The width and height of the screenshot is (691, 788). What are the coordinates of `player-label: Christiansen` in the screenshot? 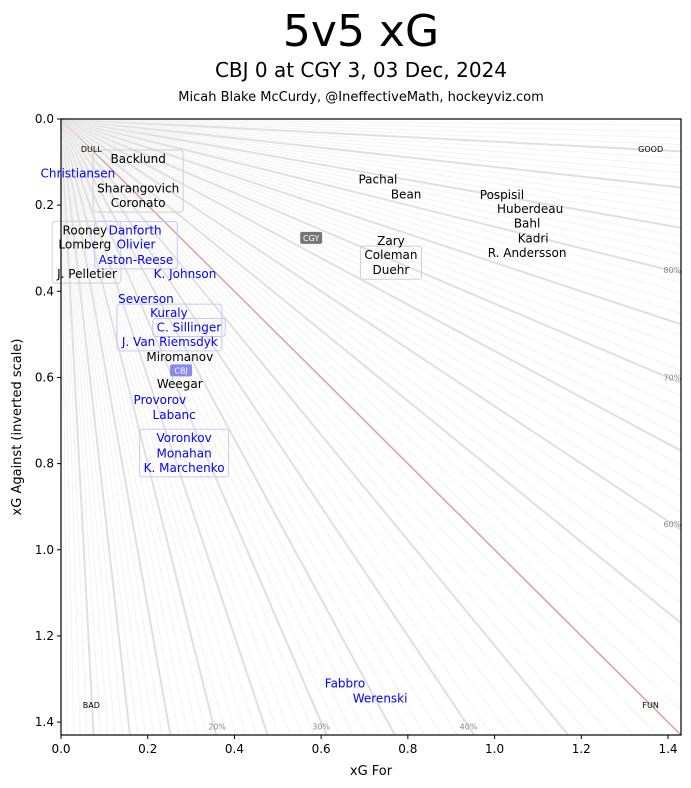 It's located at (78, 173).